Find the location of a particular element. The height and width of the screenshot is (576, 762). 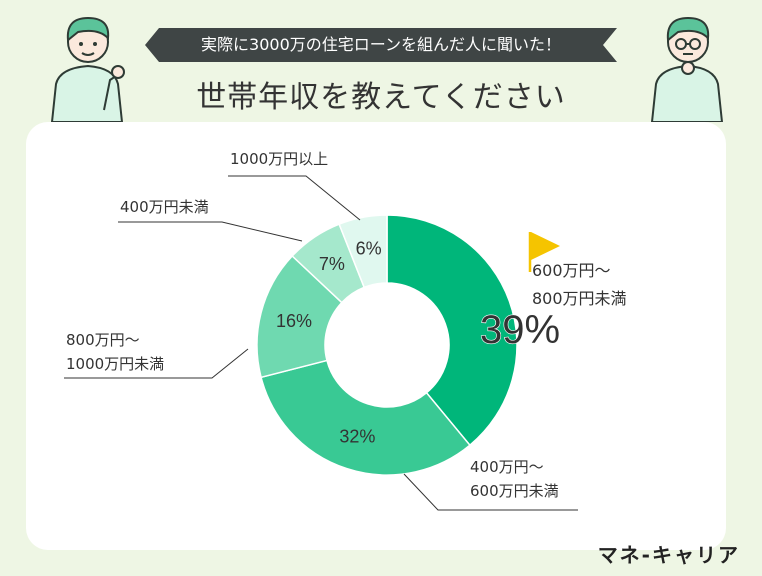

left-character-illustration is located at coordinates (87, 69).